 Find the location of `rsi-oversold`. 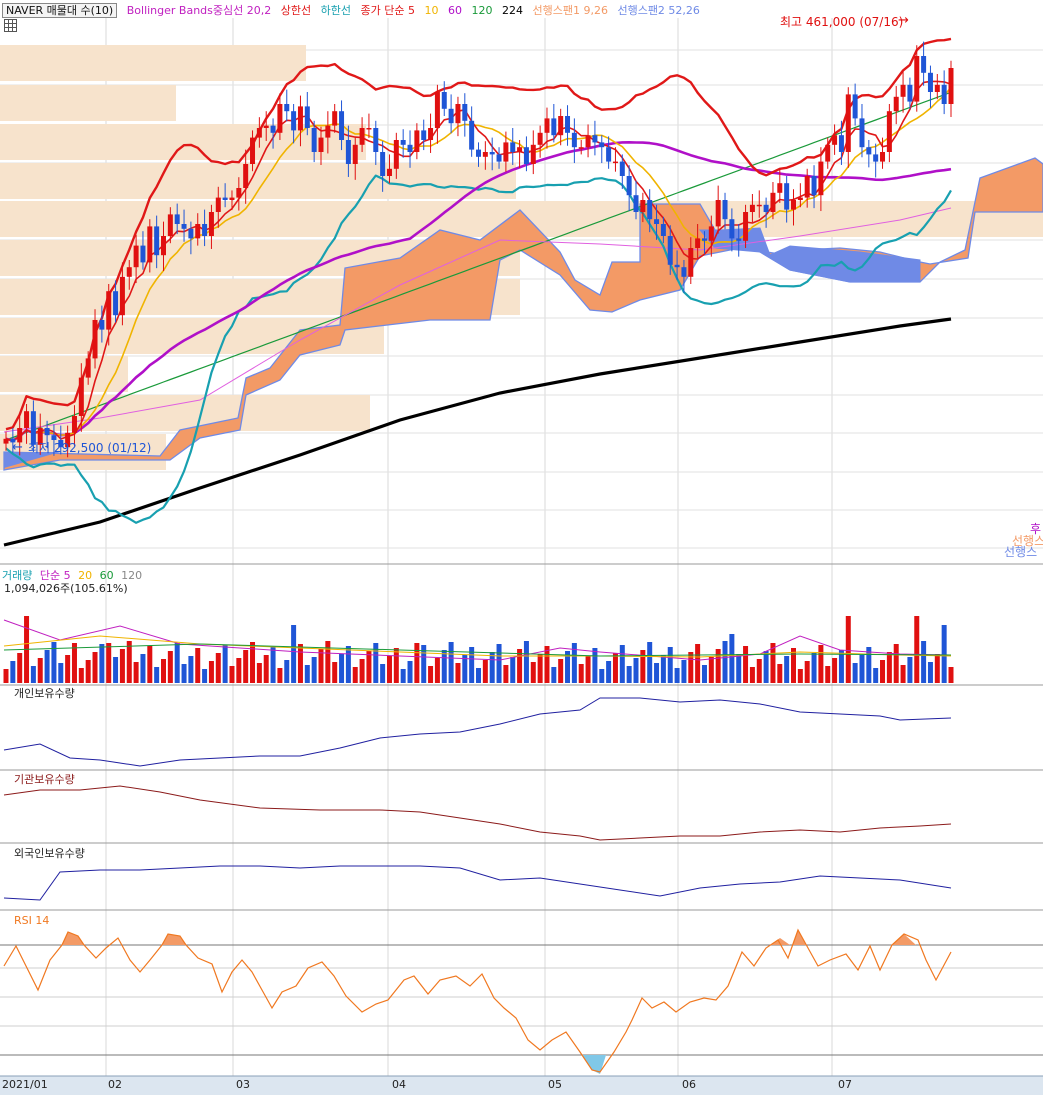

rsi-oversold is located at coordinates (594, 1064).